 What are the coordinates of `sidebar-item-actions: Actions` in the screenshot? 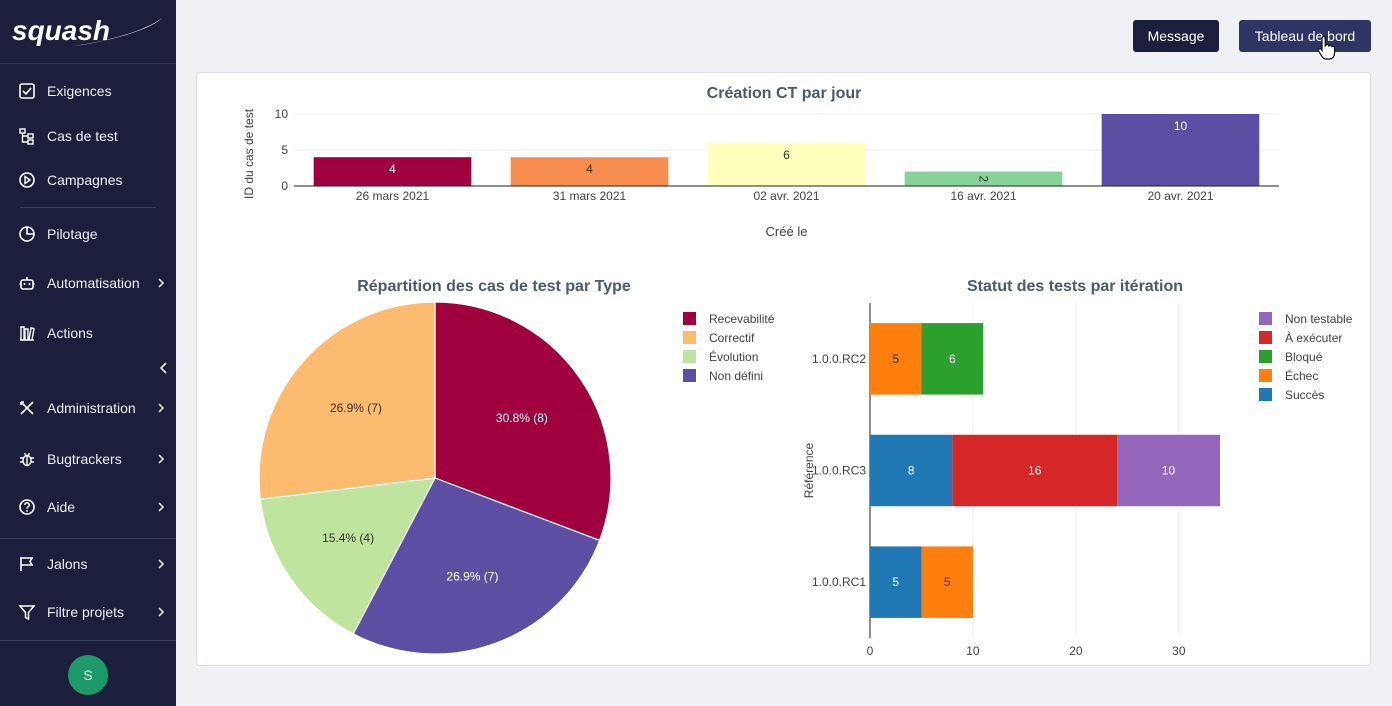 It's located at (88, 333).